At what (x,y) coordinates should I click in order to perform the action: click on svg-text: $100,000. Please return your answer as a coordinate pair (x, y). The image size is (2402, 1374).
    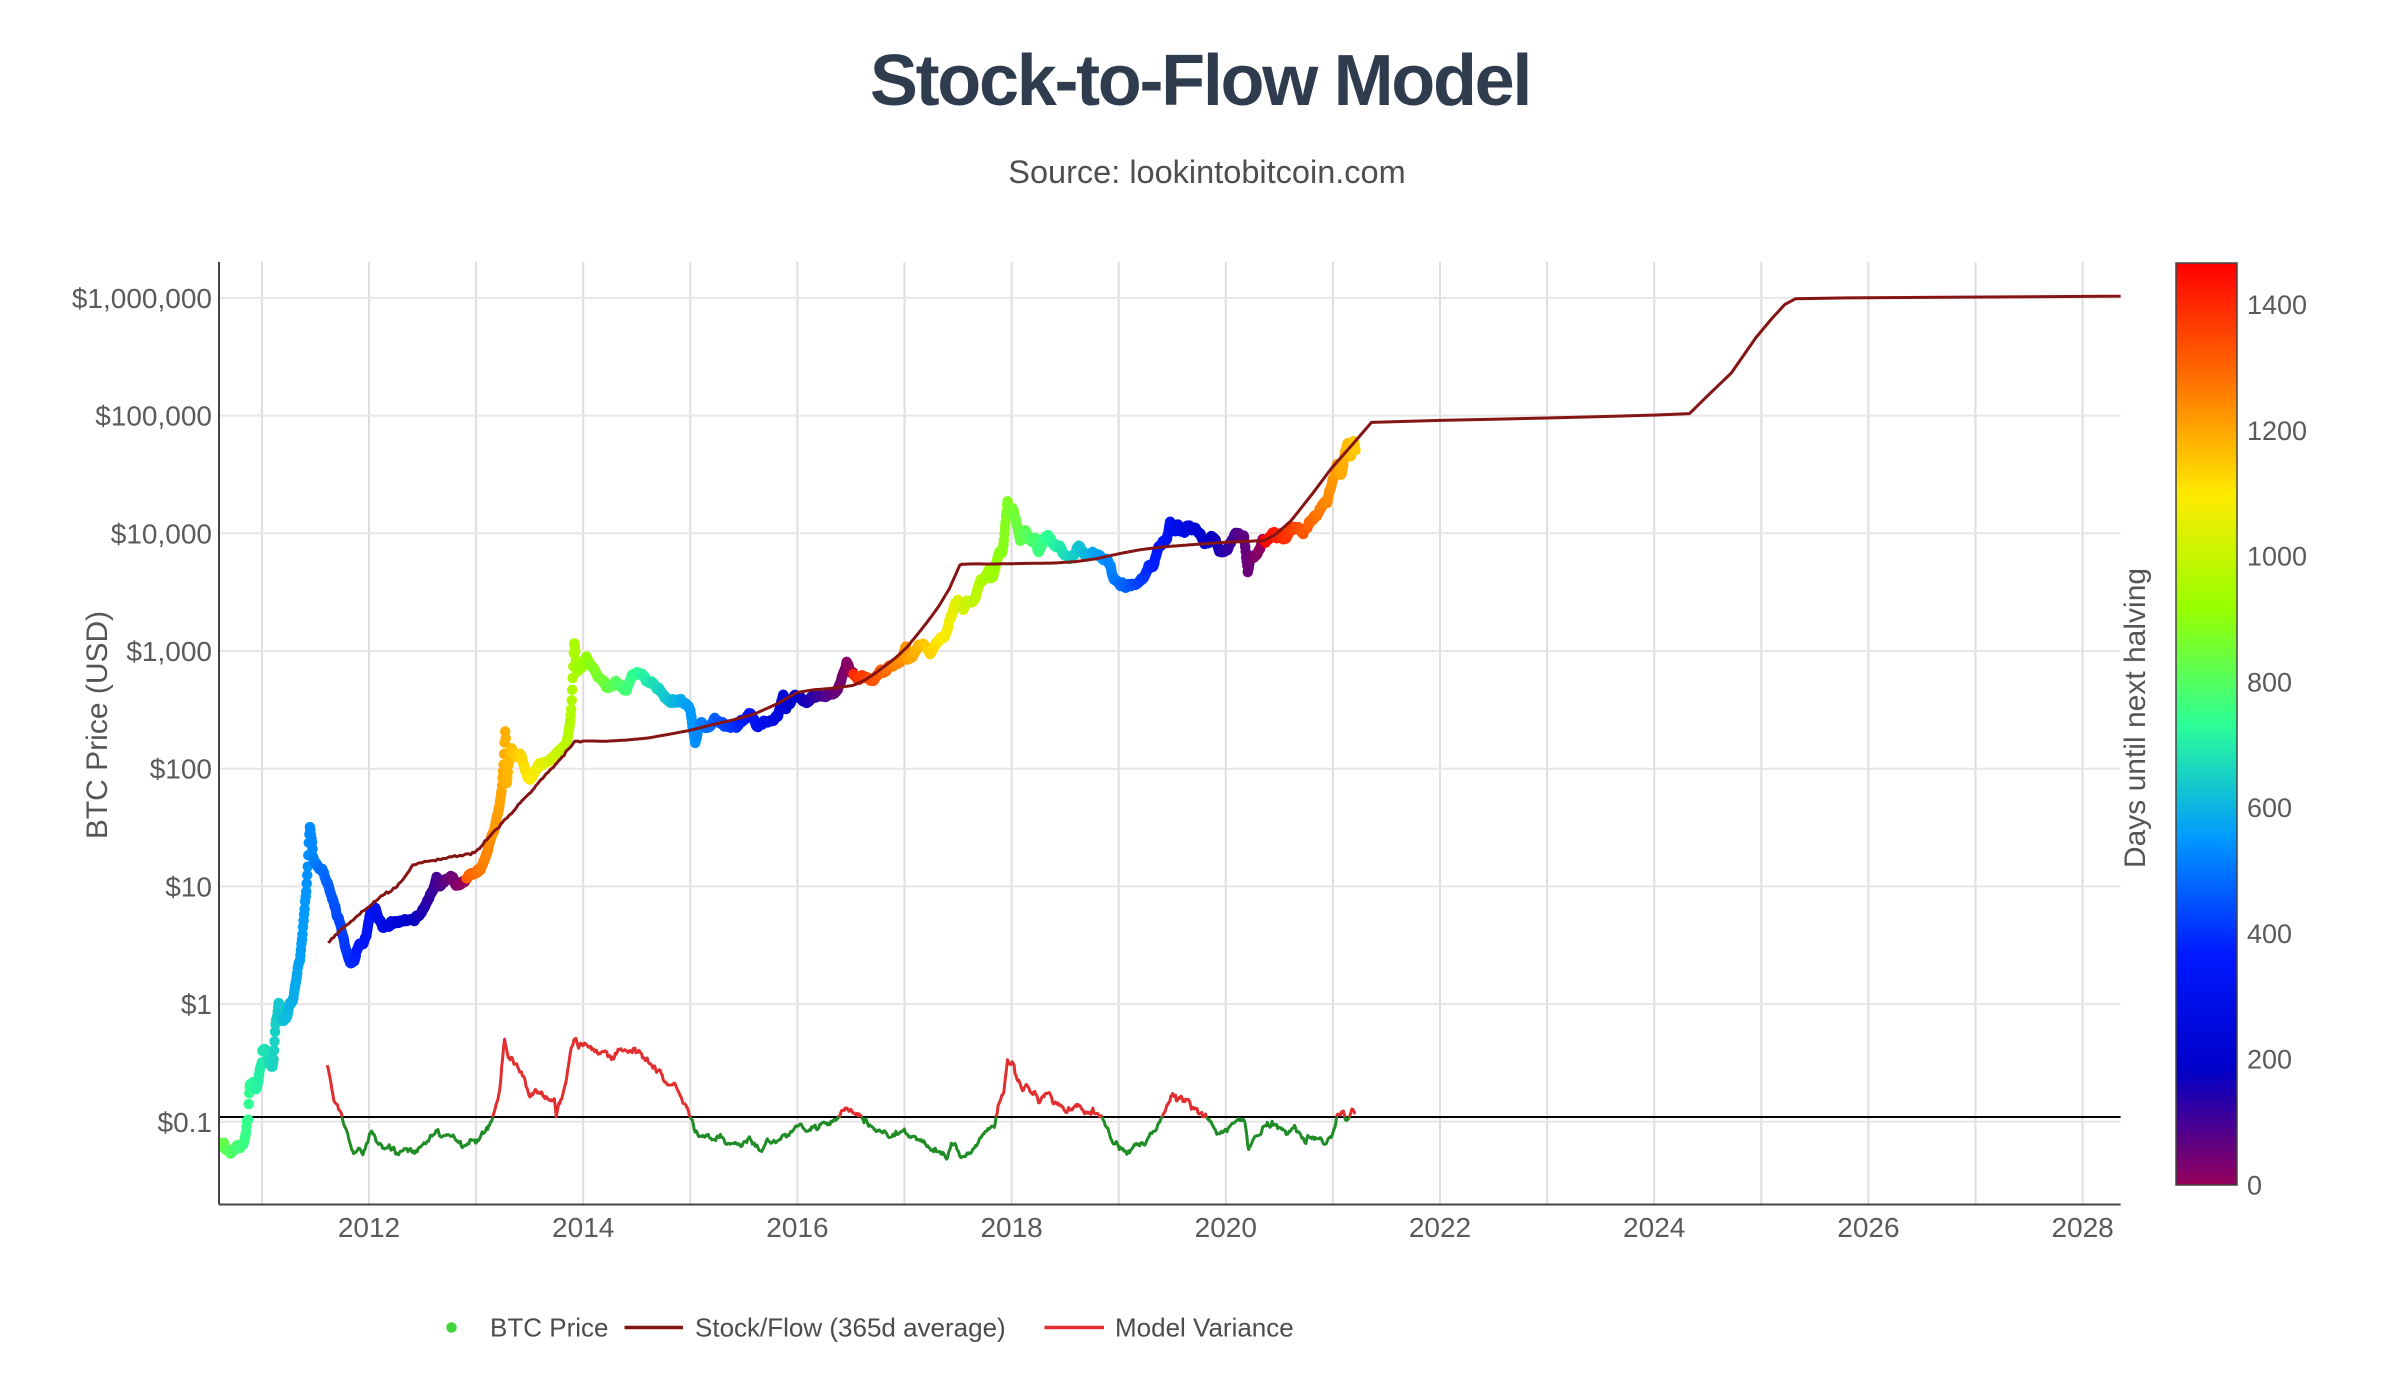
    Looking at the image, I should click on (153, 416).